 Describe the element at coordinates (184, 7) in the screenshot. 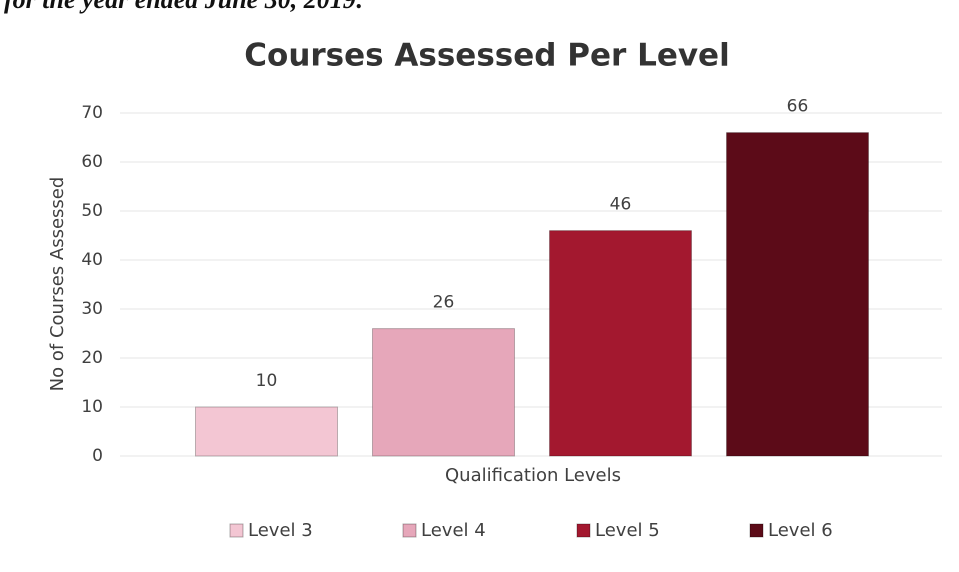

I see `page-header: for the year ended June 30, 2019:` at that location.